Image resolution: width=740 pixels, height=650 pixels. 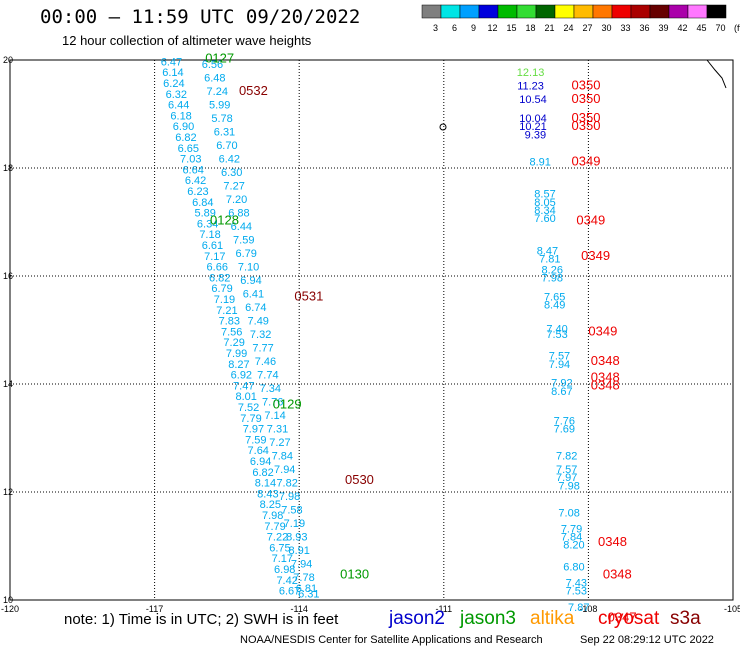 I want to click on wave-height-label-1-39: 6.81, so click(x=306, y=589).